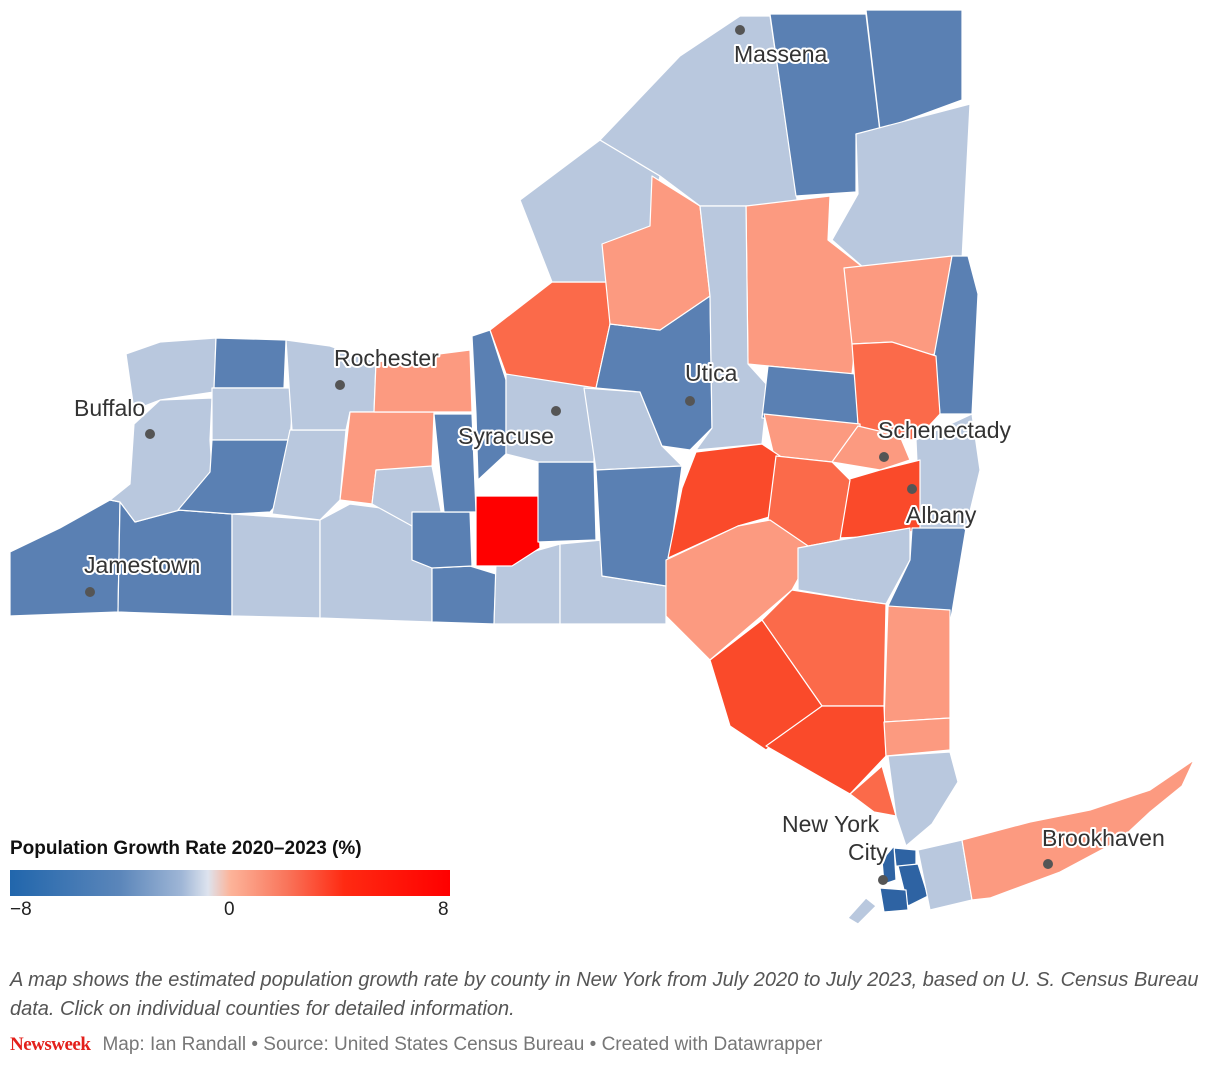  What do you see at coordinates (883, 880) in the screenshot?
I see `city-dot-new-york-city` at bounding box center [883, 880].